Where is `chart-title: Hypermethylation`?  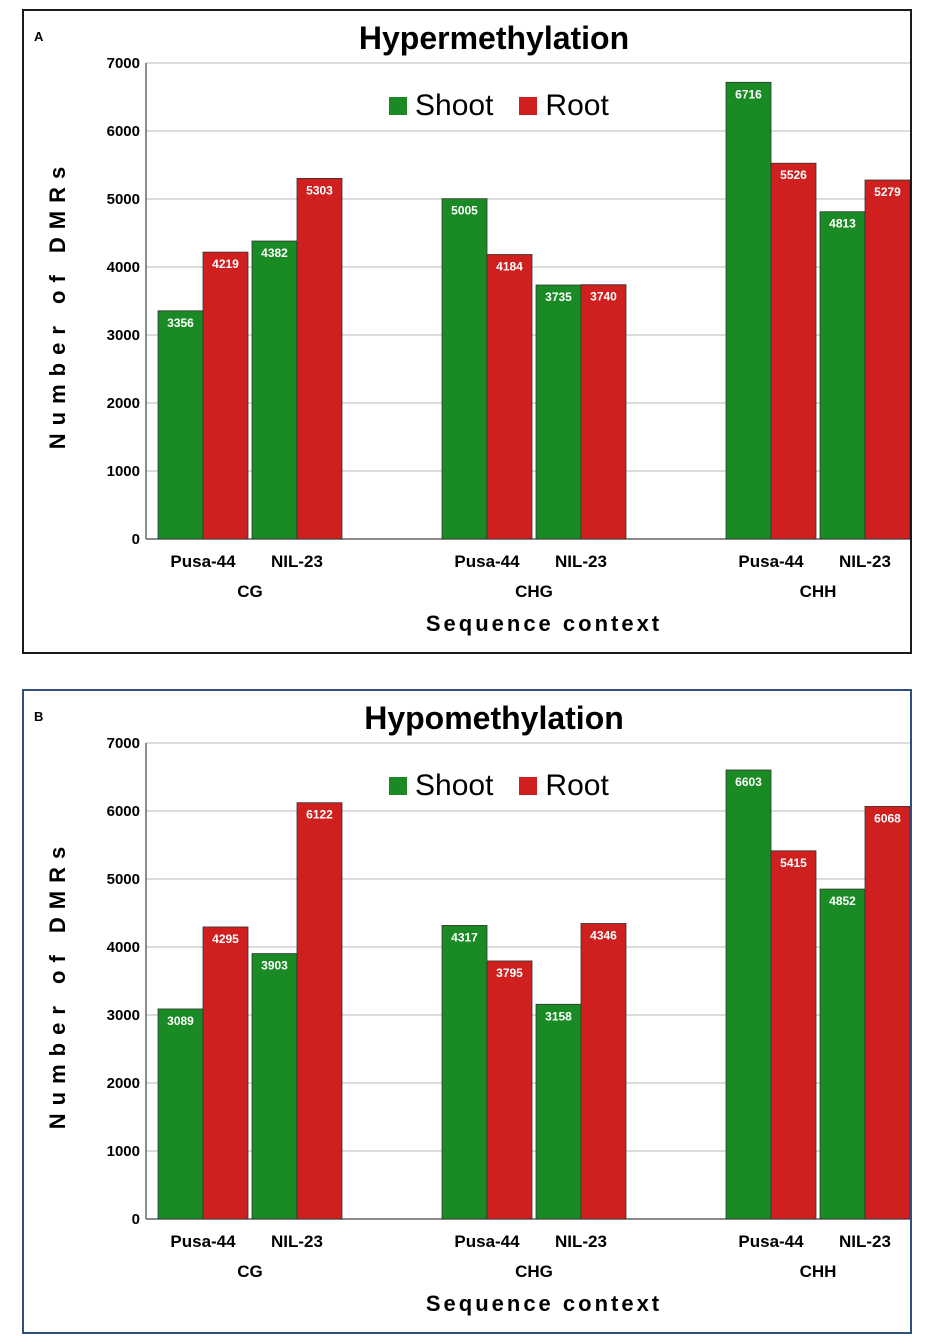 chart-title: Hypermethylation is located at coordinates (494, 38).